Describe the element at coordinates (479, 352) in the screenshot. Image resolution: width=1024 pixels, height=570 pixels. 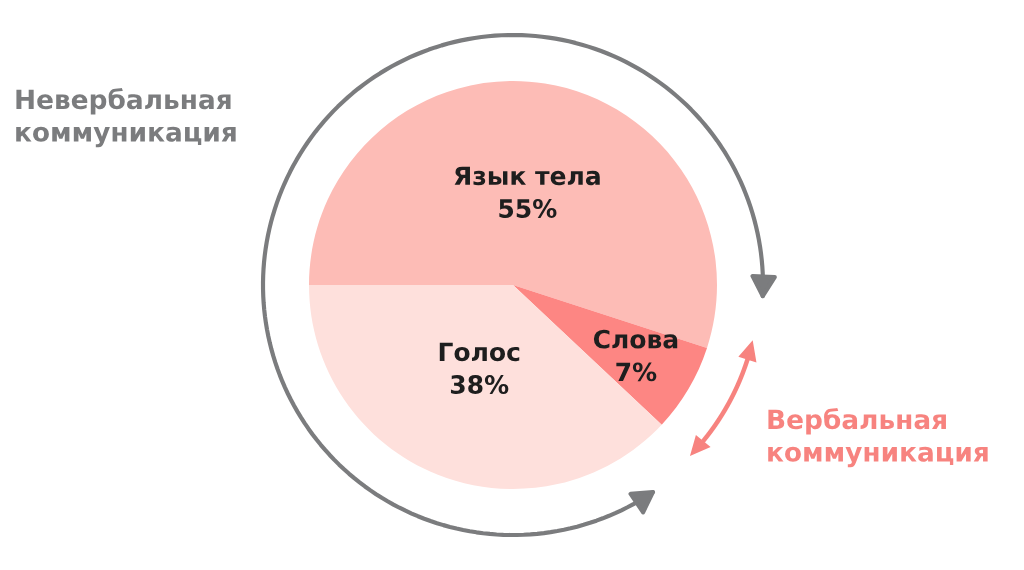
I see `slice-label: Голос` at that location.